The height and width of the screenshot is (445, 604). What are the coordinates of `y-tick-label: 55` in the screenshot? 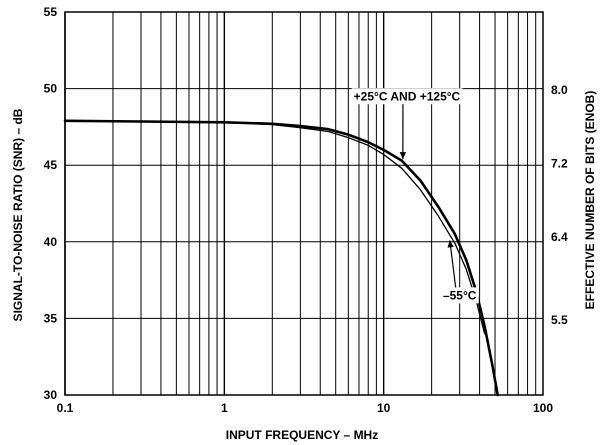 It's located at (51, 12).